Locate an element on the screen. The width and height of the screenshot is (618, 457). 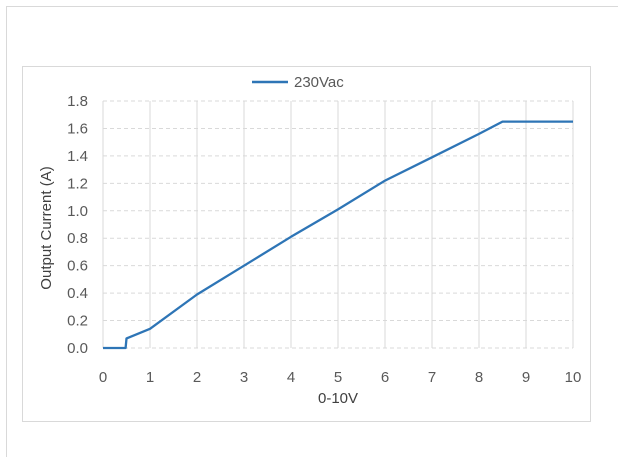
x-tick-label: 2 is located at coordinates (197, 377).